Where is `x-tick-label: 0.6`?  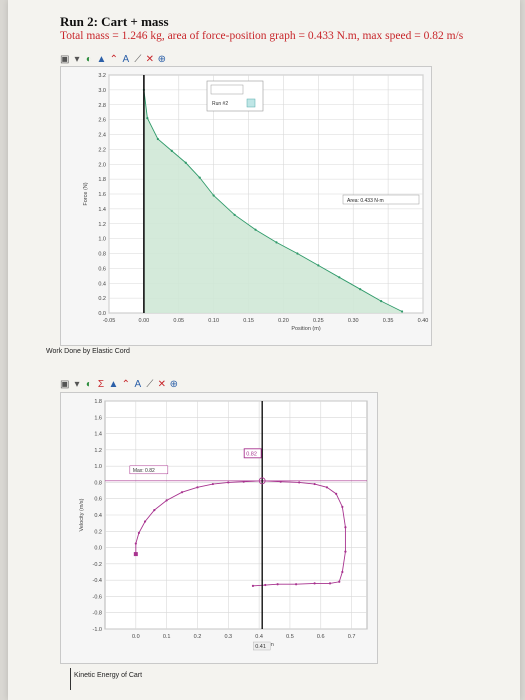 x-tick-label: 0.6 is located at coordinates (321, 637).